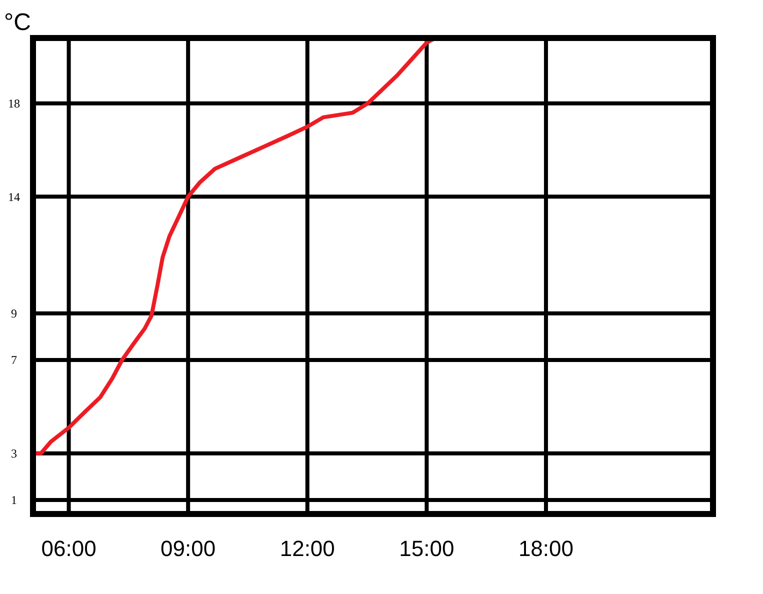  What do you see at coordinates (14, 103) in the screenshot?
I see `y-tick-label: 18` at bounding box center [14, 103].